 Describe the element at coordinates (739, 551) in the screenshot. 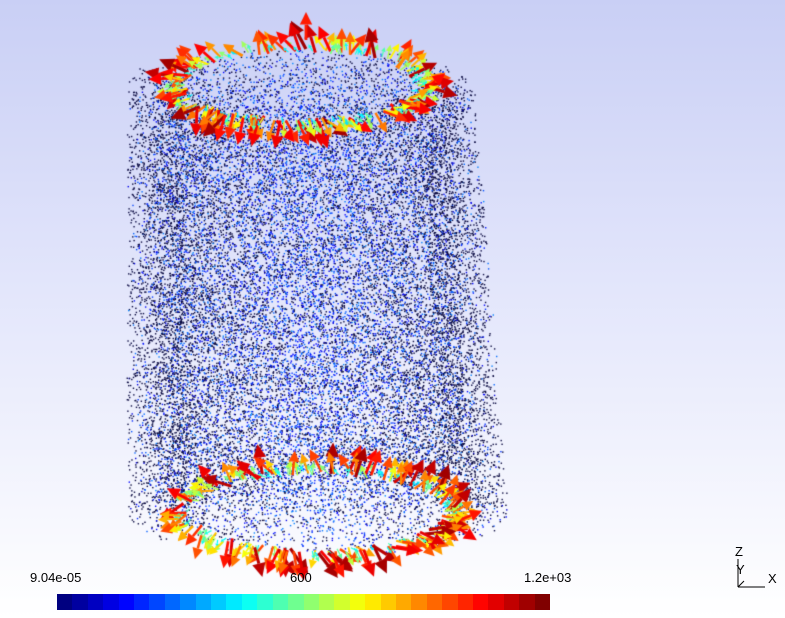

I see `axis-z-label: Z` at that location.